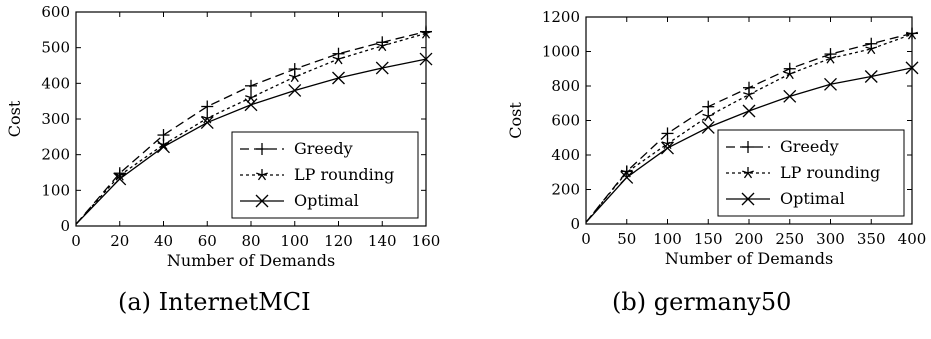 The height and width of the screenshot is (339, 931). What do you see at coordinates (207, 241) in the screenshot?
I see `x-tick-label: 60` at bounding box center [207, 241].